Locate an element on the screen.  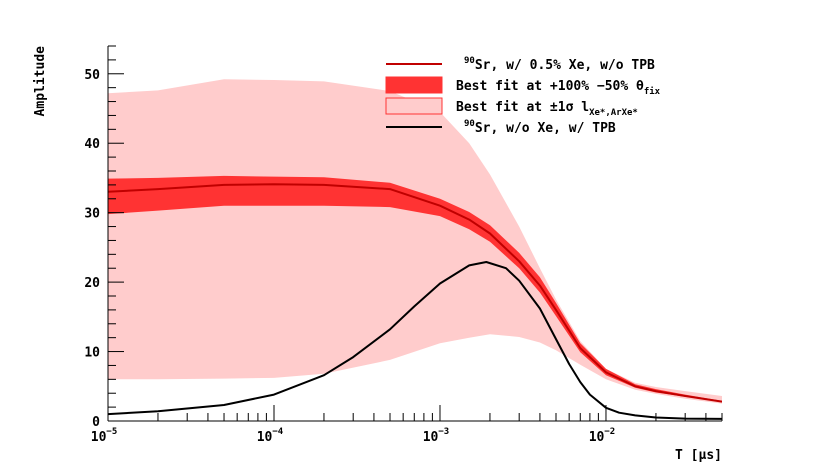
legend-subscript: Xe*,ArXe* is located at coordinates (613, 113).